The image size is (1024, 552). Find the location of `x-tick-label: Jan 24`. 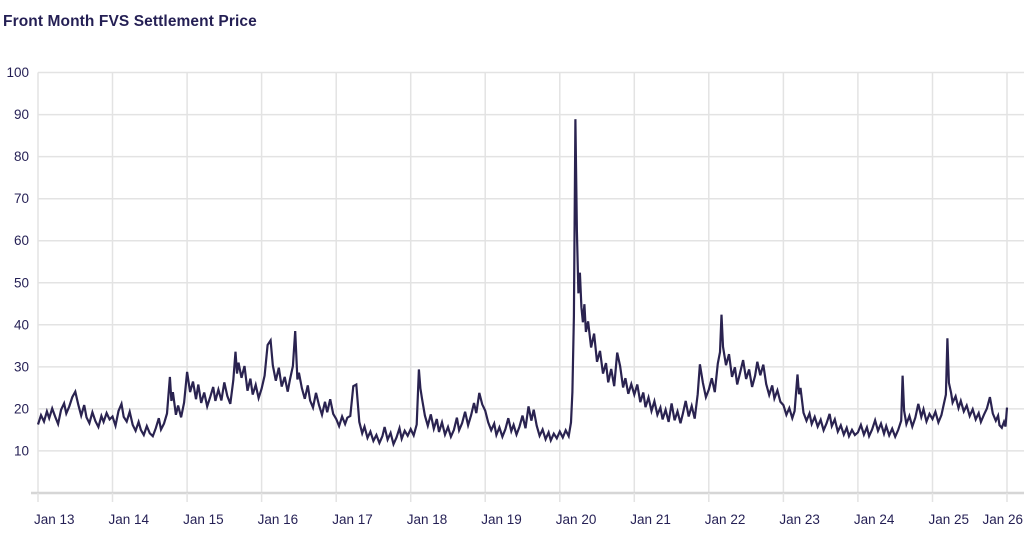

x-tick-label: Jan 24 is located at coordinates (874, 519).